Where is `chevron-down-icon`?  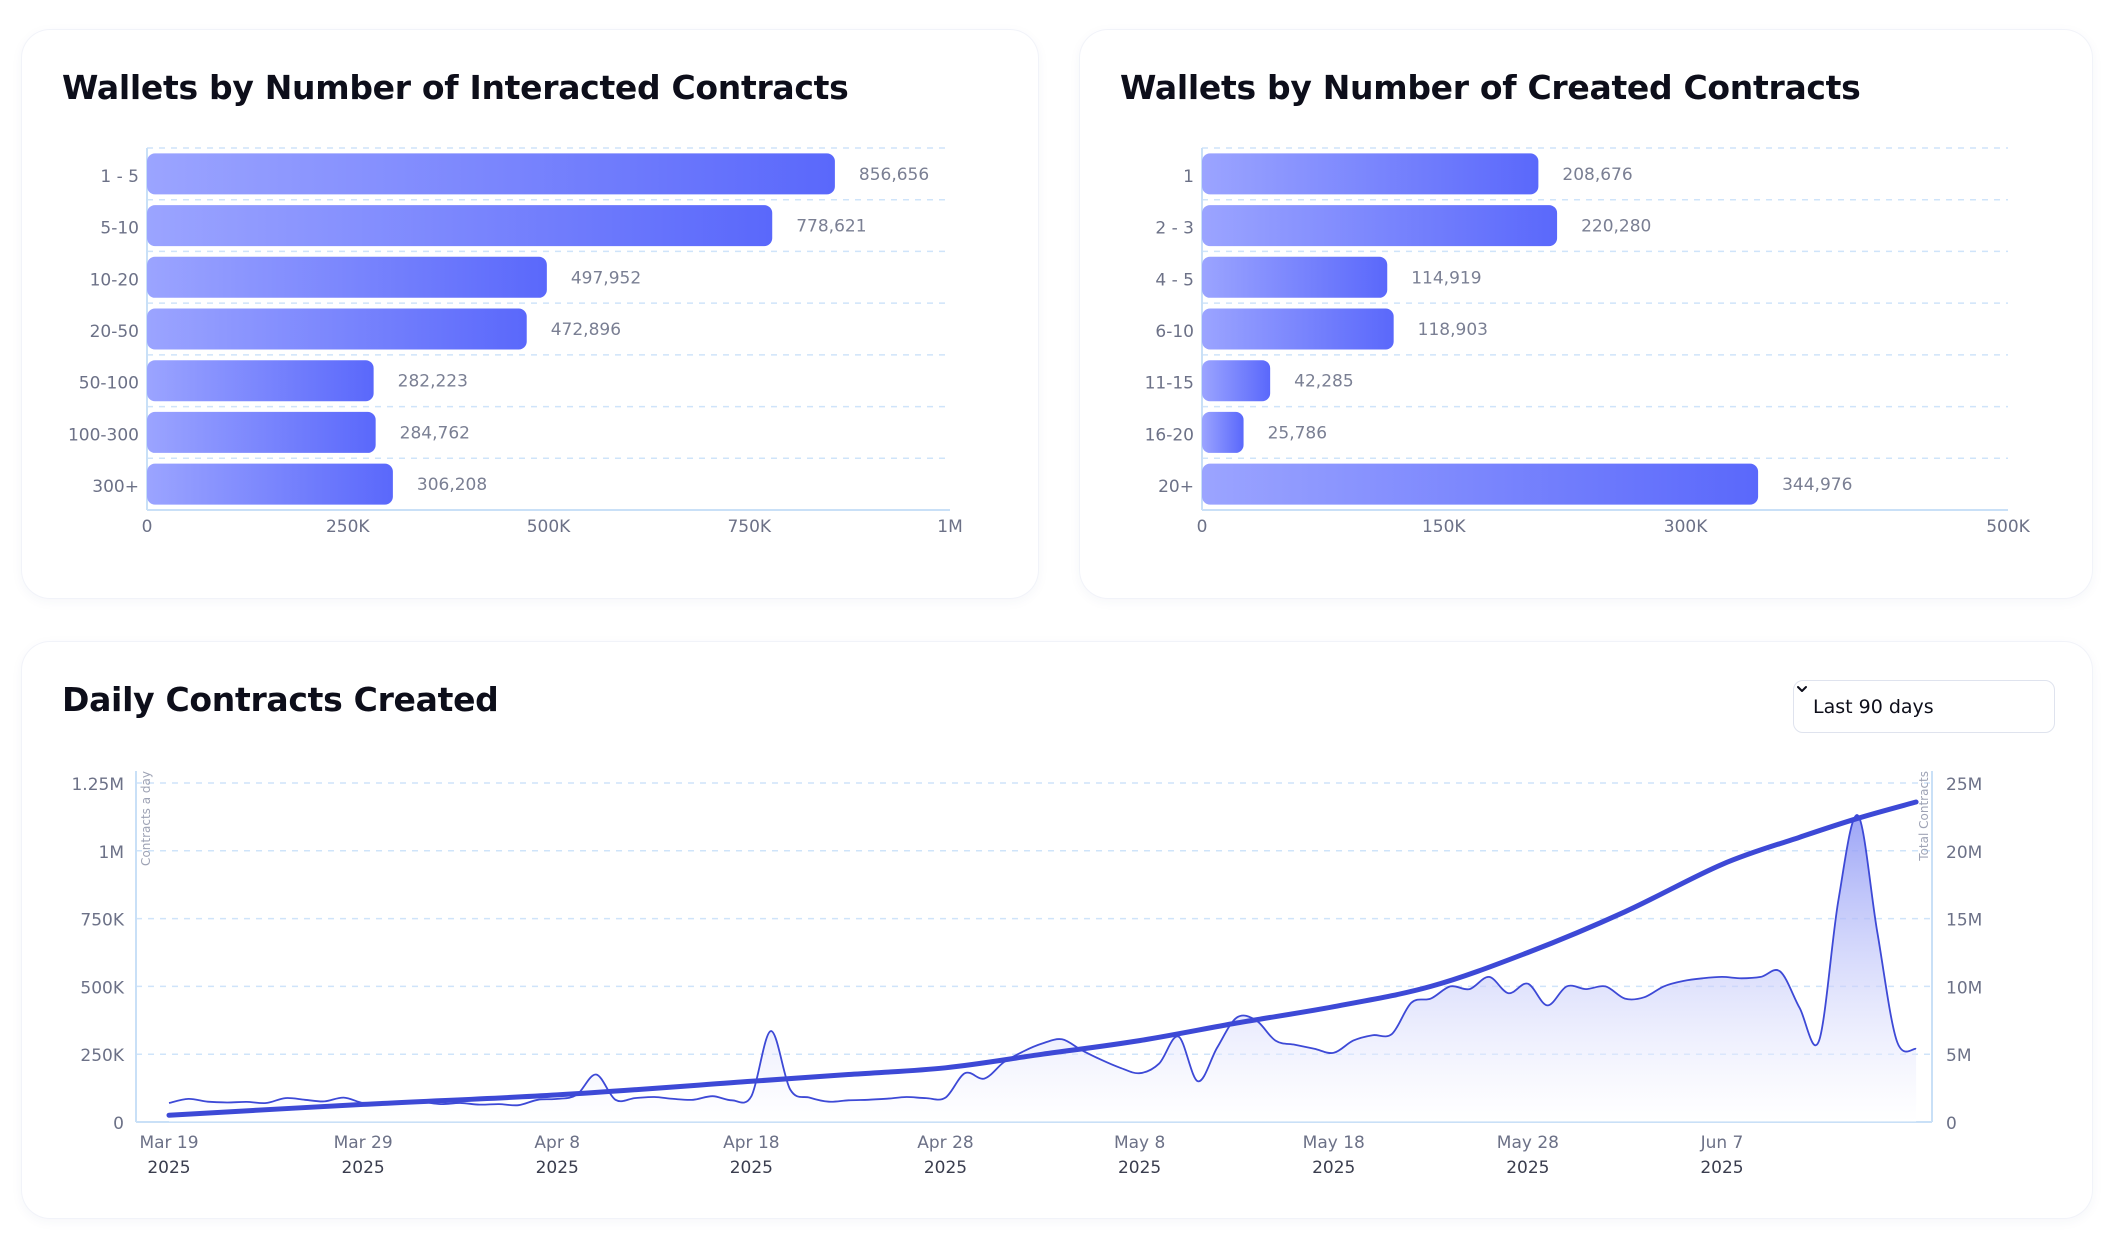
chevron-down-icon is located at coordinates (1802, 689).